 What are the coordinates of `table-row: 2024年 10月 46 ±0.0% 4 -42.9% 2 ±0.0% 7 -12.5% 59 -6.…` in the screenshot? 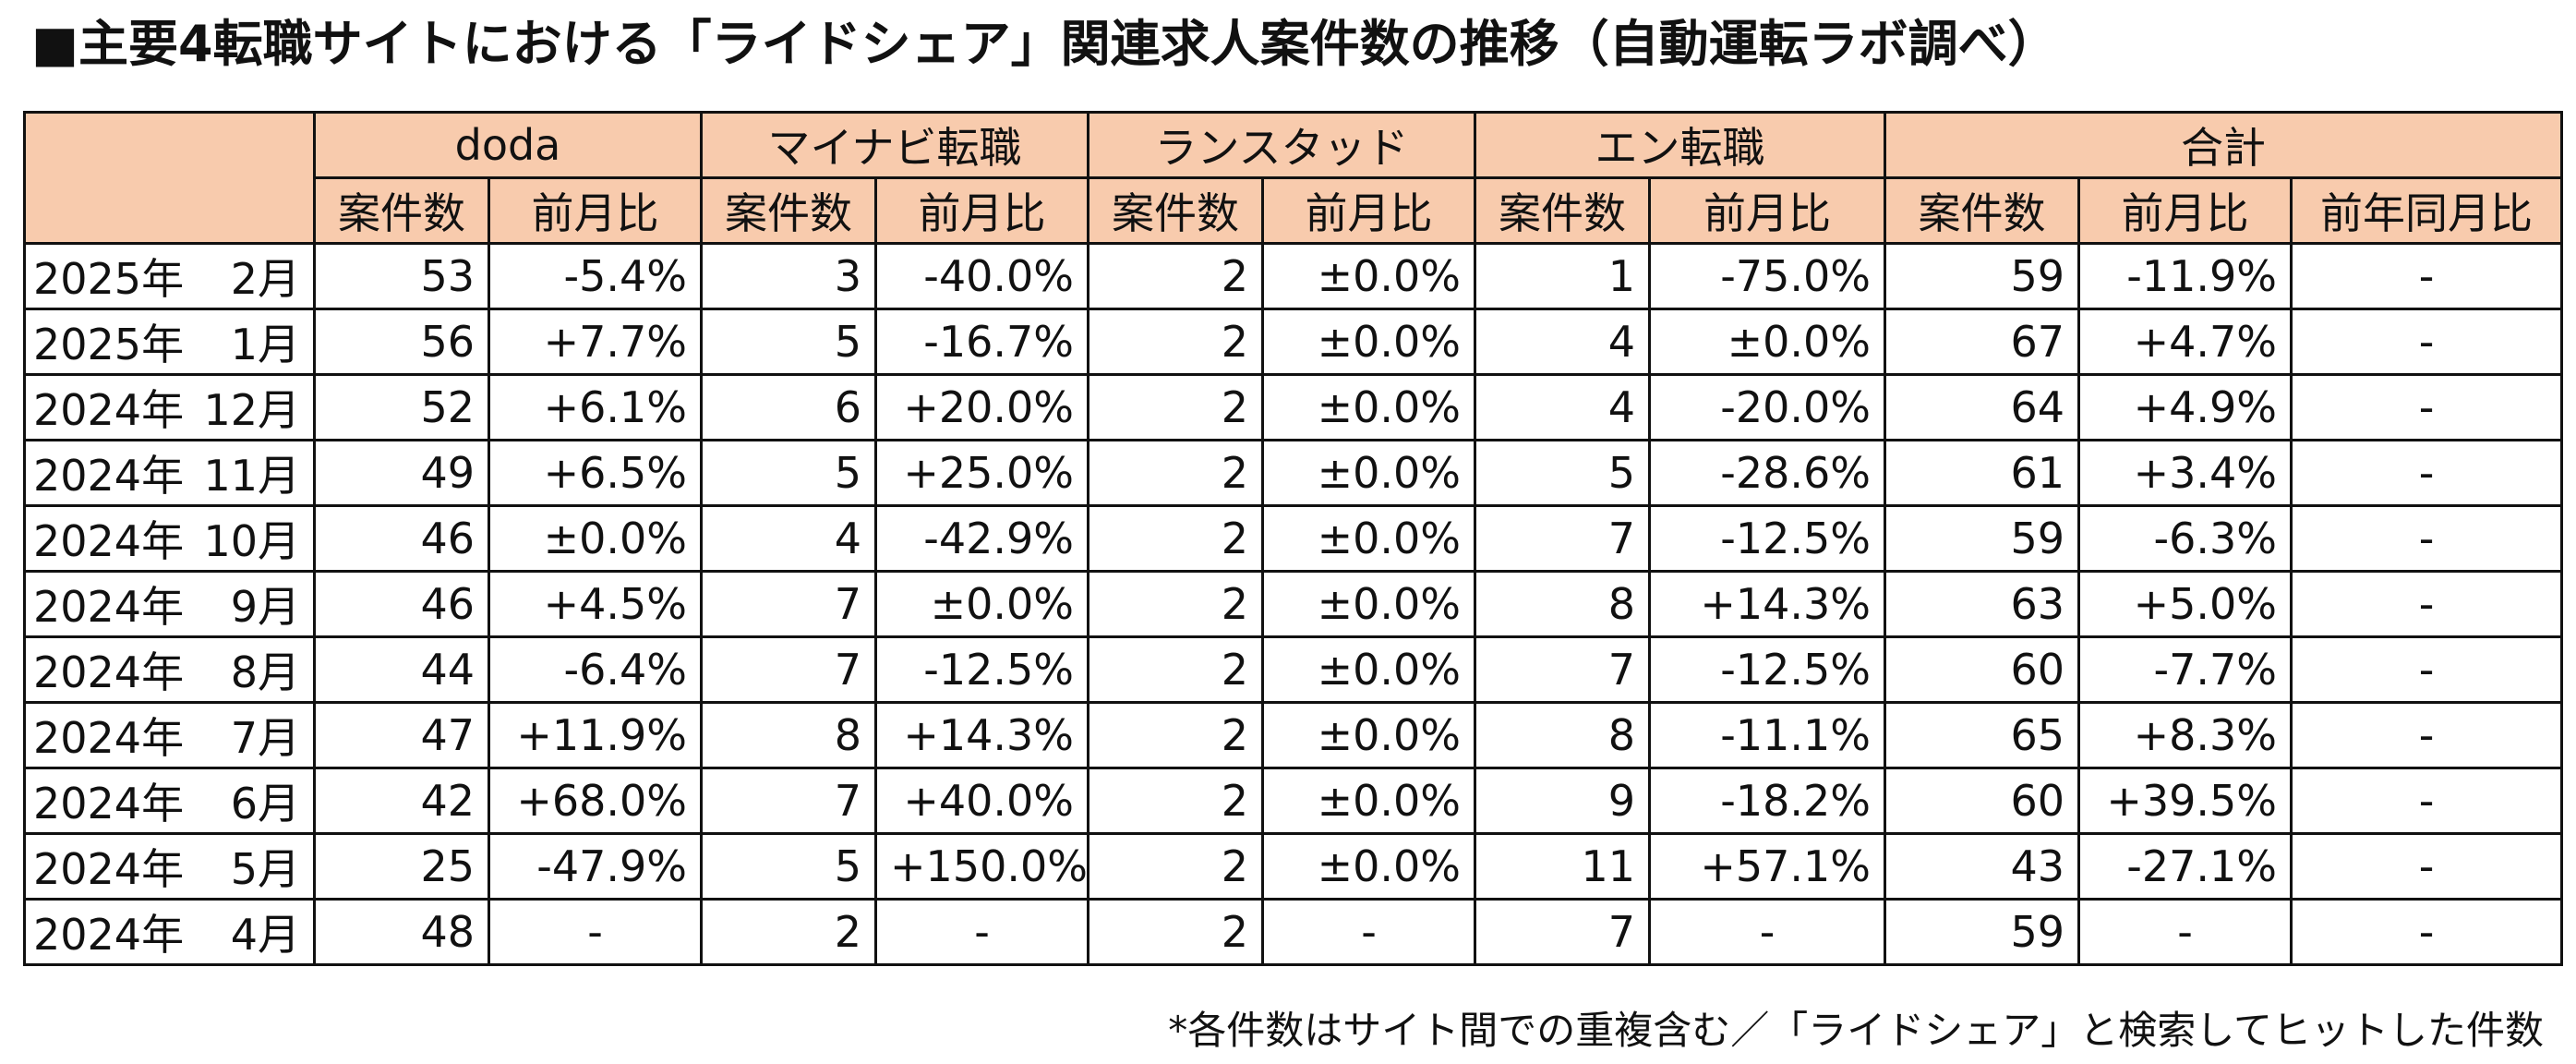 It's located at (1293, 538).